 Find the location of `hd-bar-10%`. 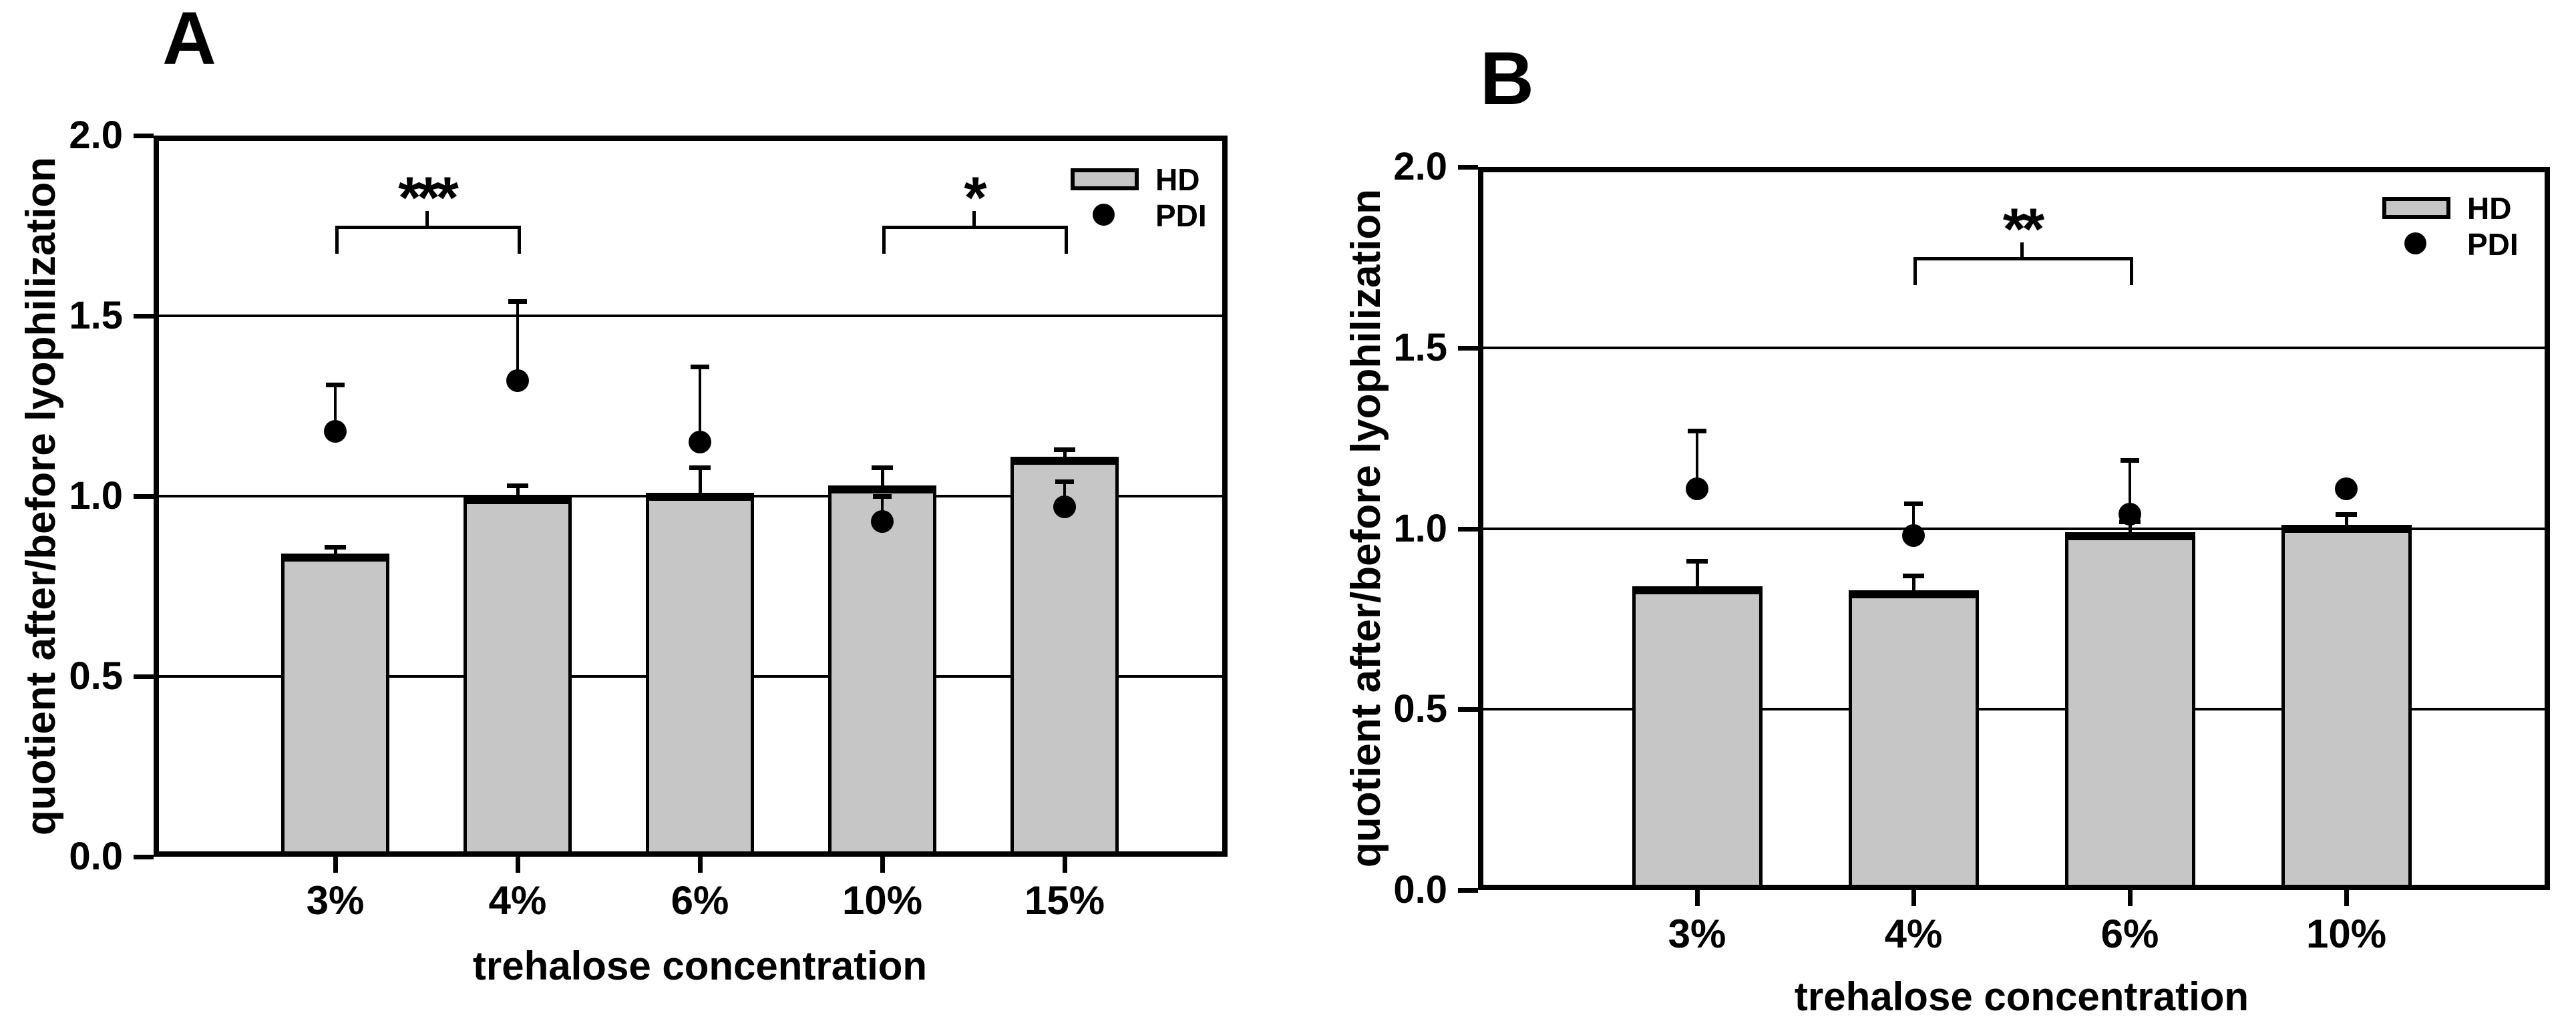

hd-bar-10% is located at coordinates (2346, 708).